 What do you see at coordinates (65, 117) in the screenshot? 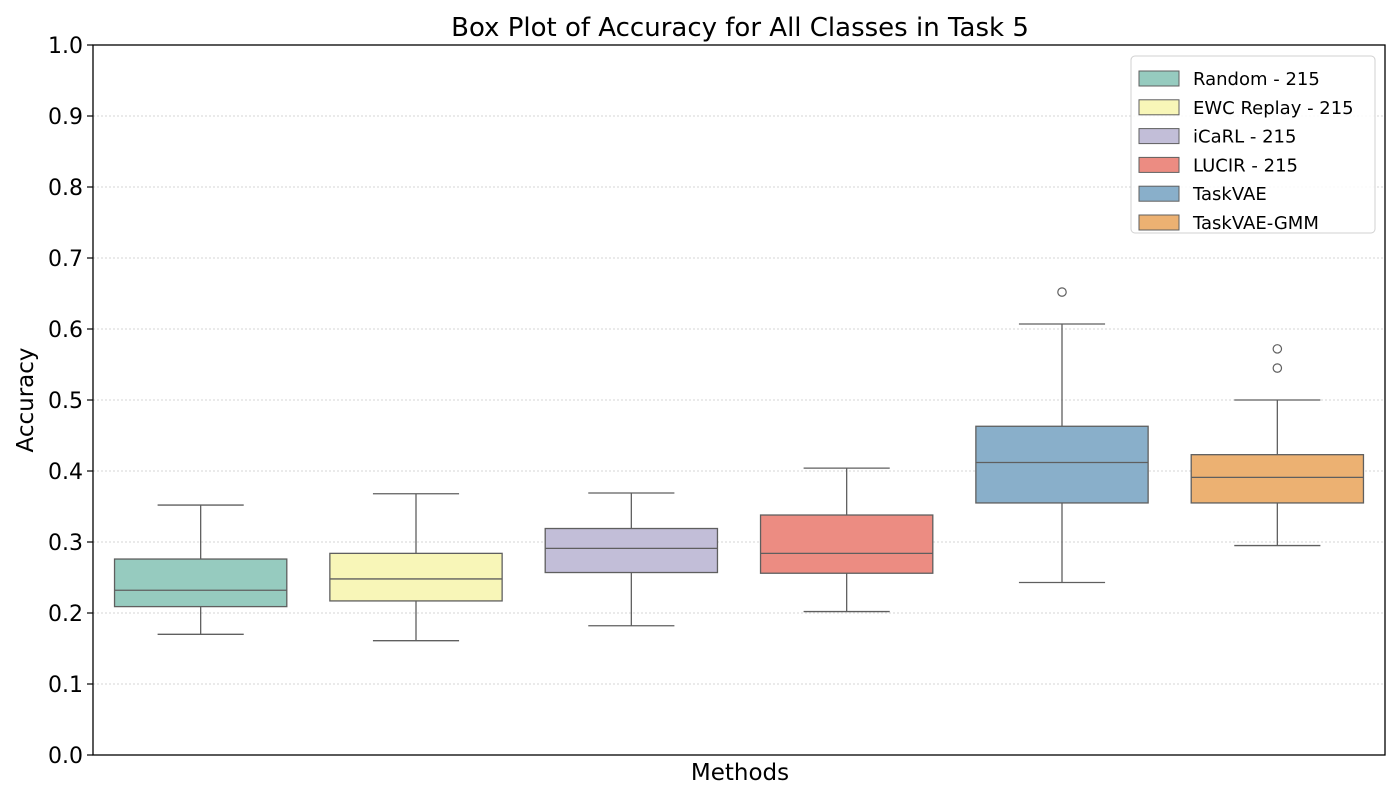
I see `y-tick-label: 0.9` at bounding box center [65, 117].